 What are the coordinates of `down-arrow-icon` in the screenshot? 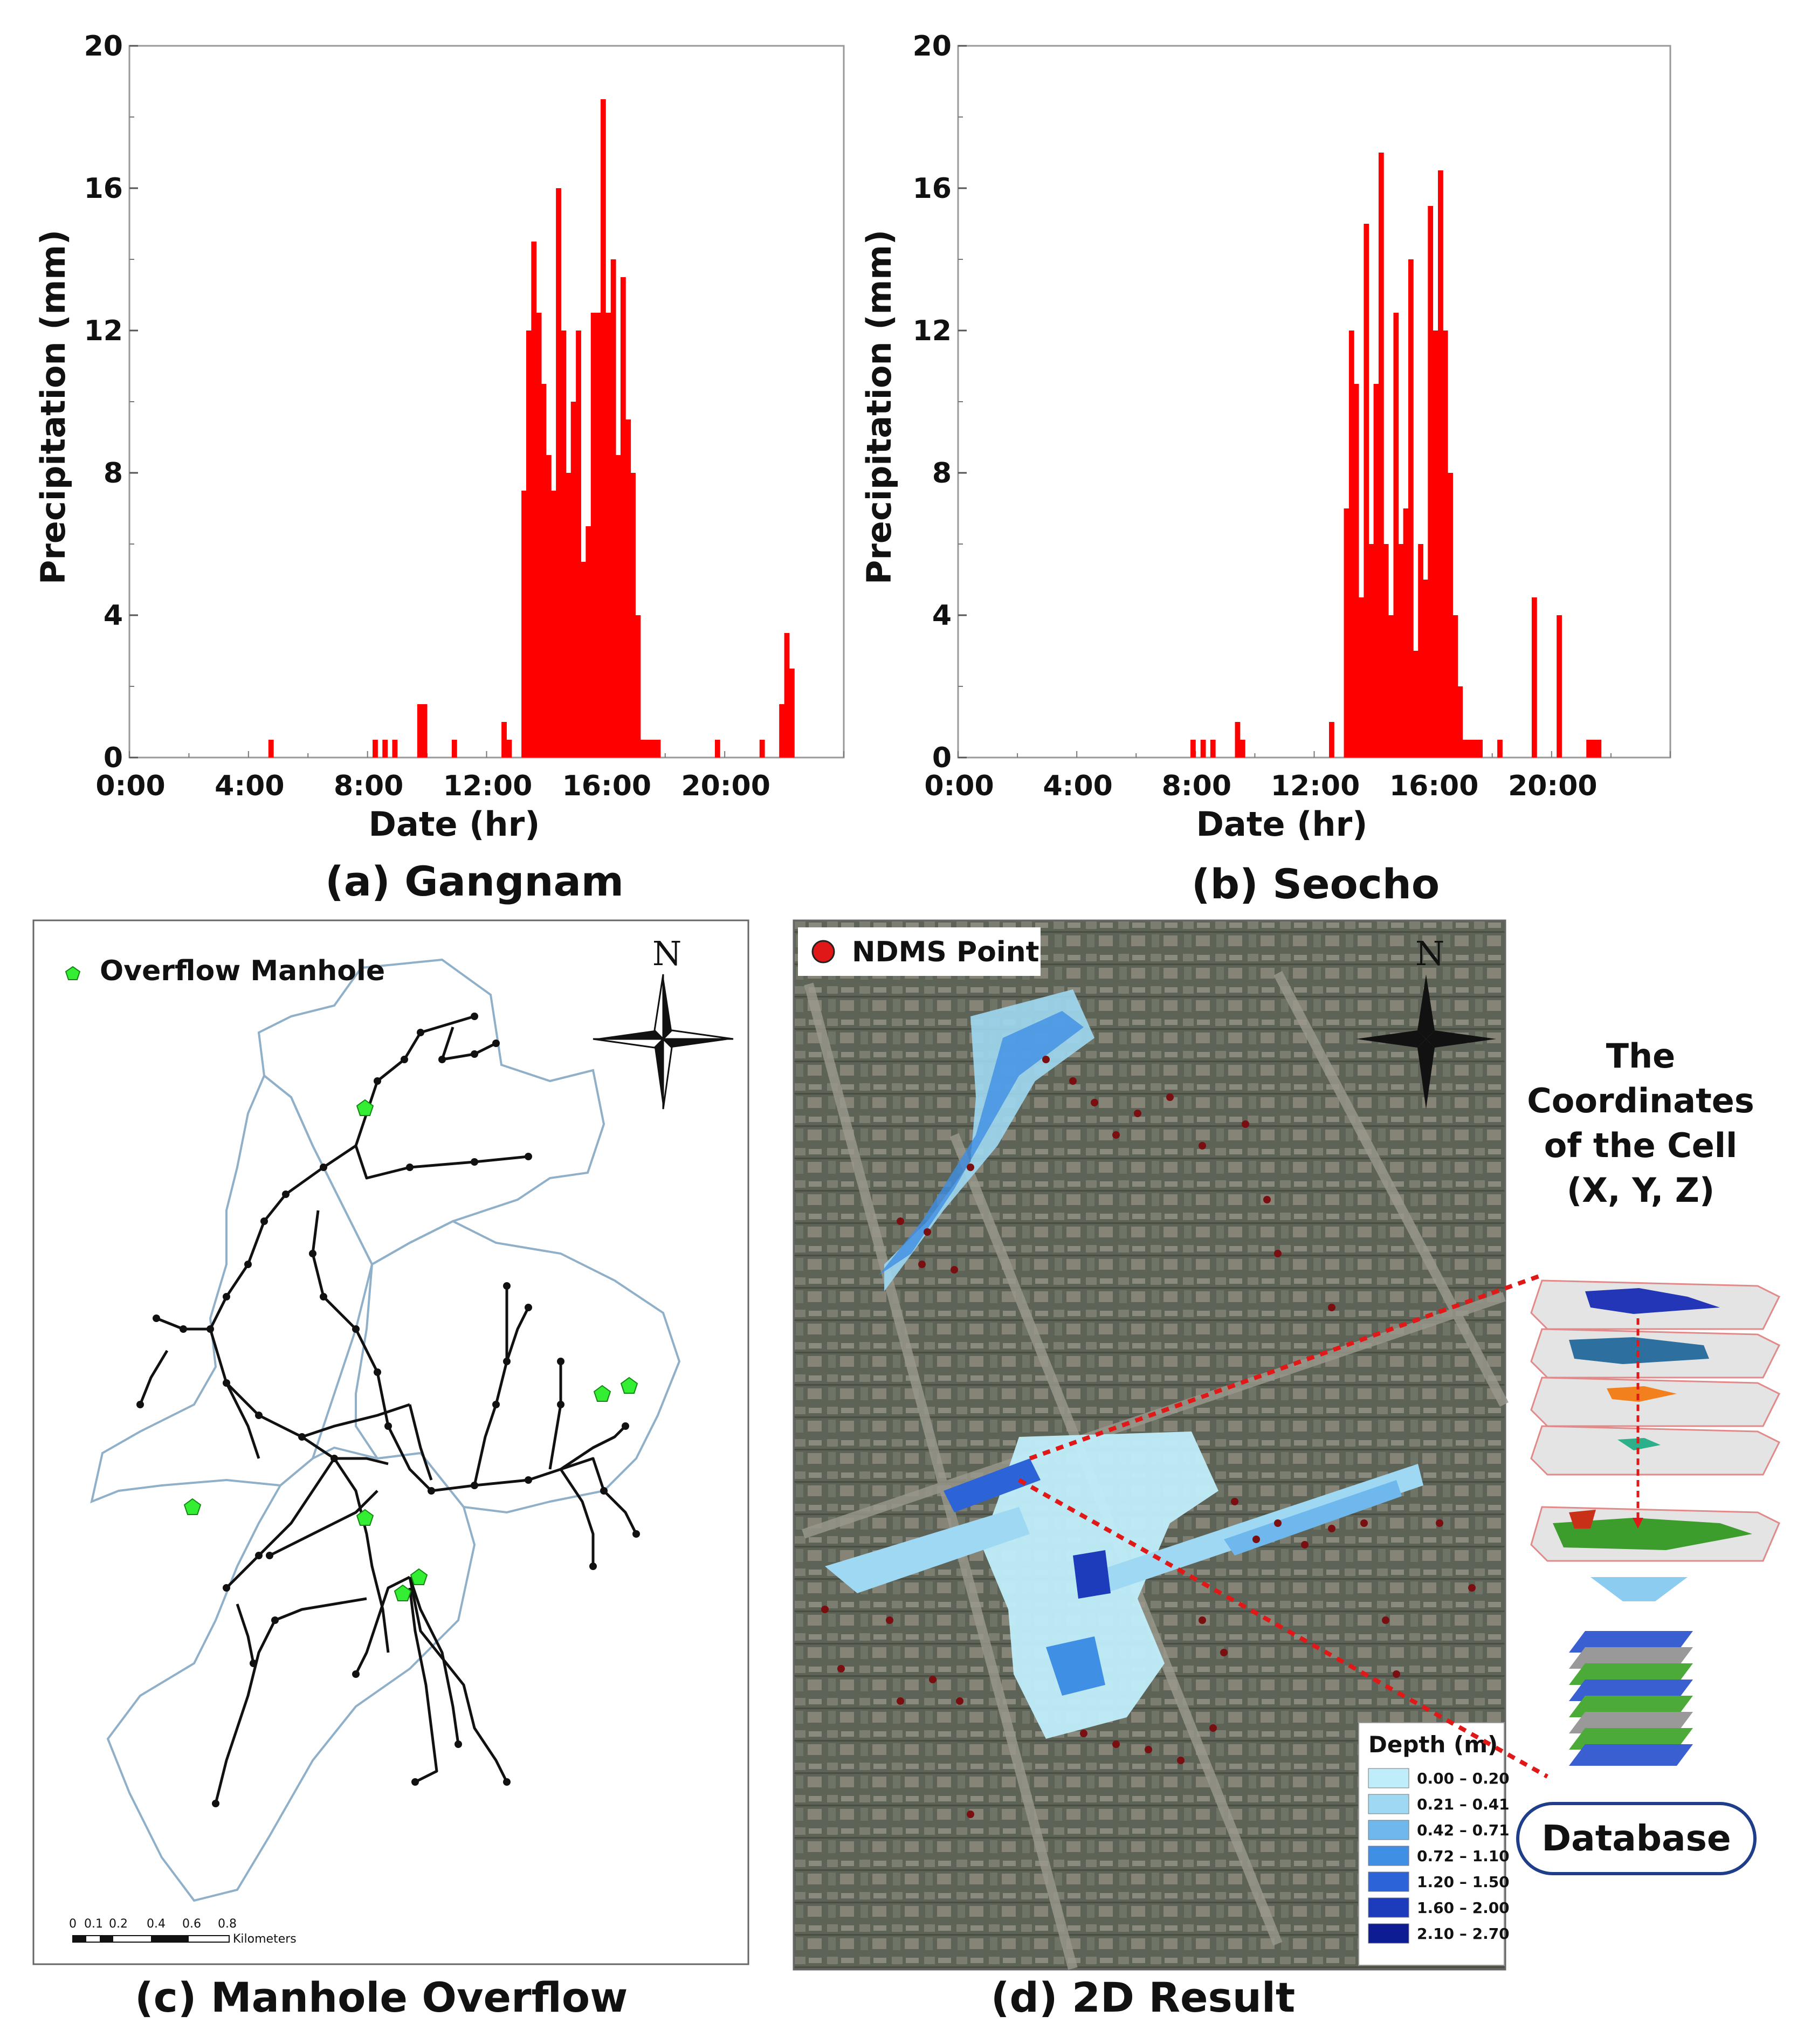 It's located at (1639, 1589).